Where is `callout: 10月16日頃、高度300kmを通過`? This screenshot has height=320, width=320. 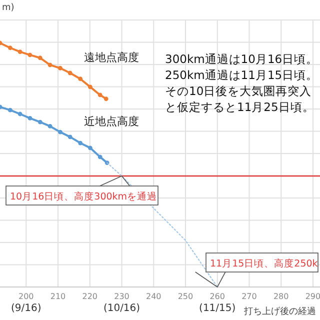 callout: 10月16日頃、高度300kmを通過 is located at coordinates (82, 190).